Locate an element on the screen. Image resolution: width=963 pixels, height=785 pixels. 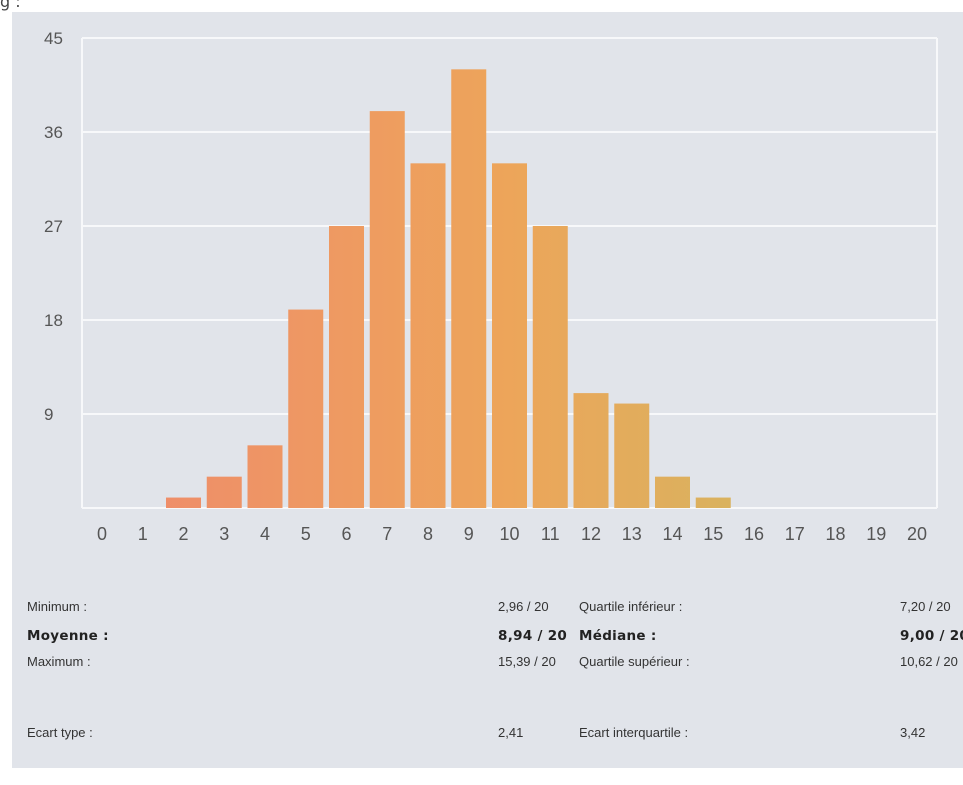
ecart-interquartile-value: 3,42 is located at coordinates (913, 732).